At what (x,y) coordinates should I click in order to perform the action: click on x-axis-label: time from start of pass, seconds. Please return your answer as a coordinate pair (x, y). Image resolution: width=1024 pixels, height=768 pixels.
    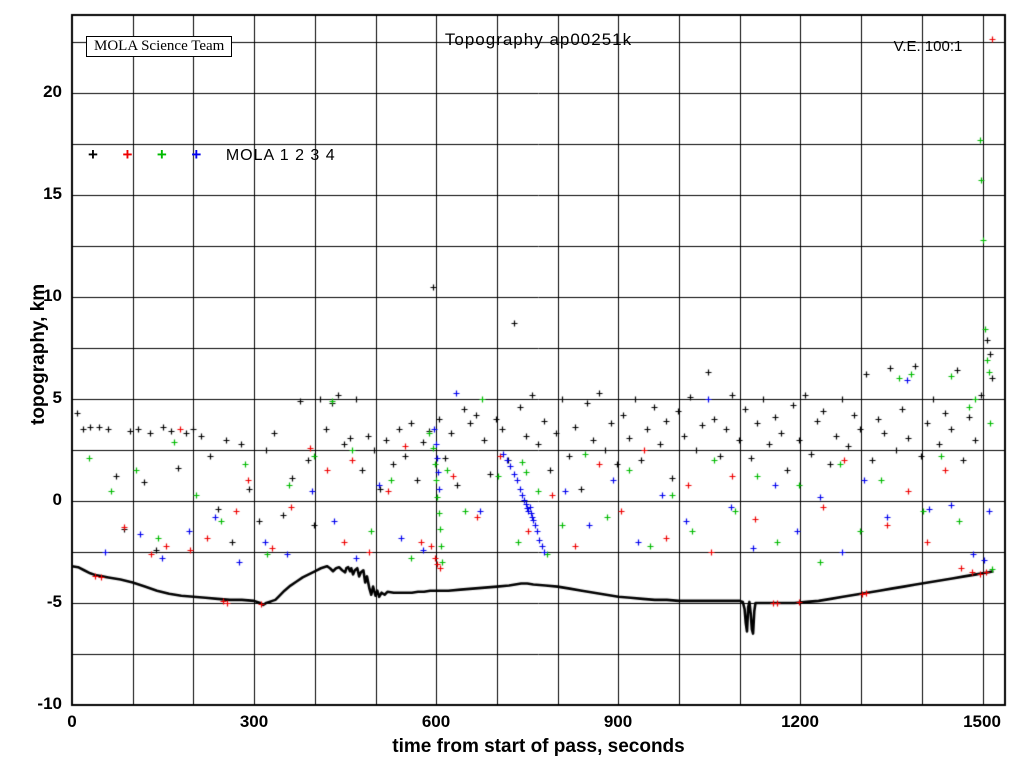
    Looking at the image, I should click on (538, 746).